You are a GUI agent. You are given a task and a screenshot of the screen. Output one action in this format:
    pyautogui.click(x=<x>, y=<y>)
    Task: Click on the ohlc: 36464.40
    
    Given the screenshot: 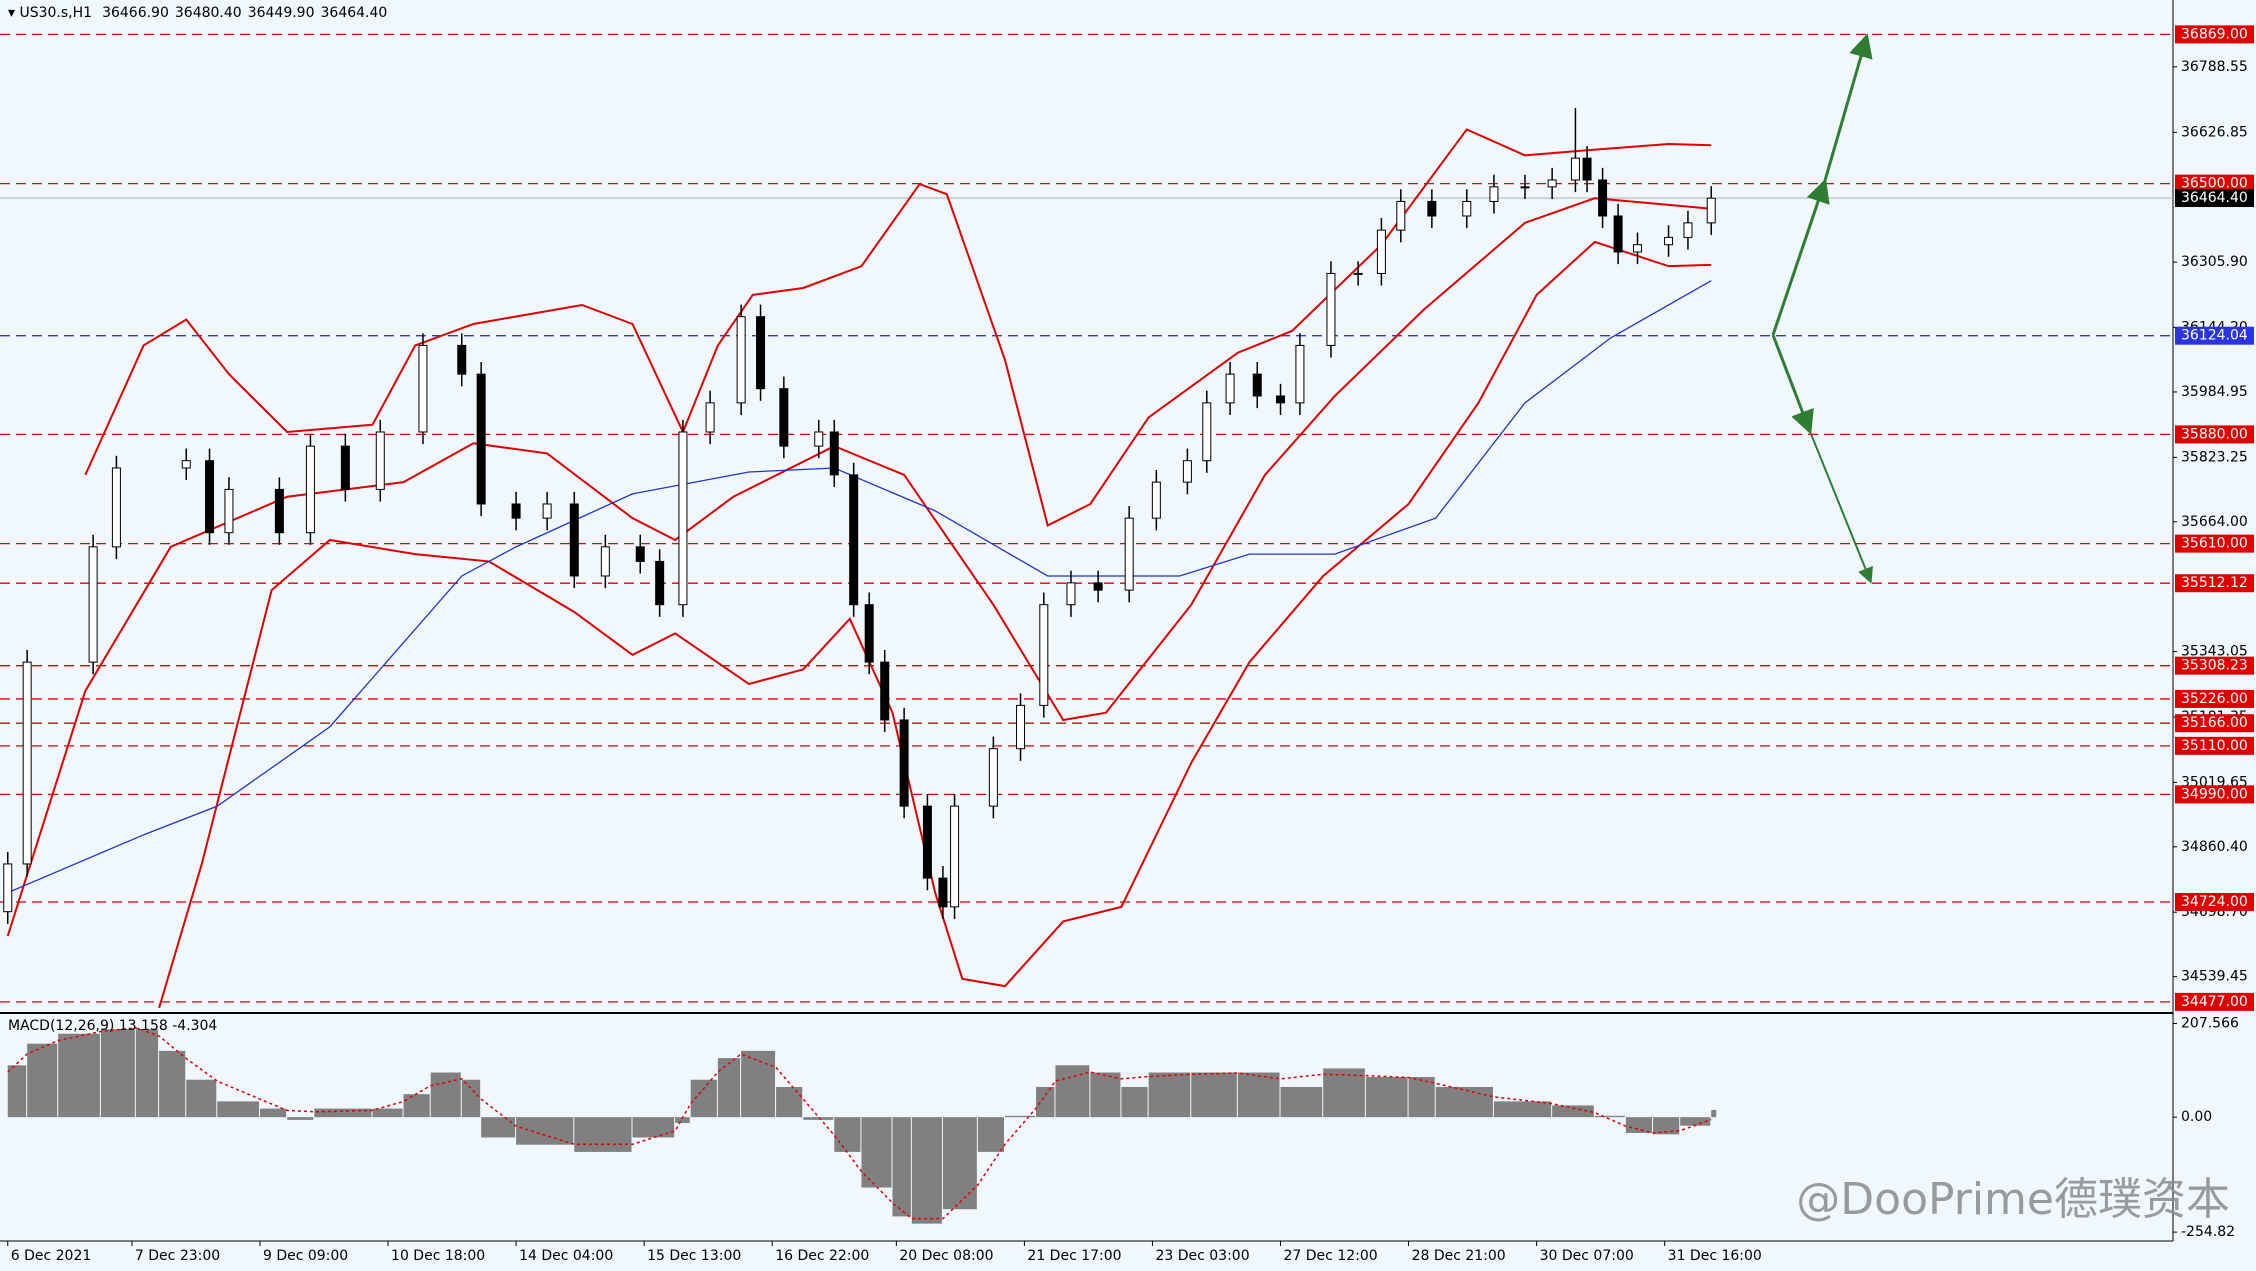 What is the action you would take?
    pyautogui.click(x=354, y=13)
    